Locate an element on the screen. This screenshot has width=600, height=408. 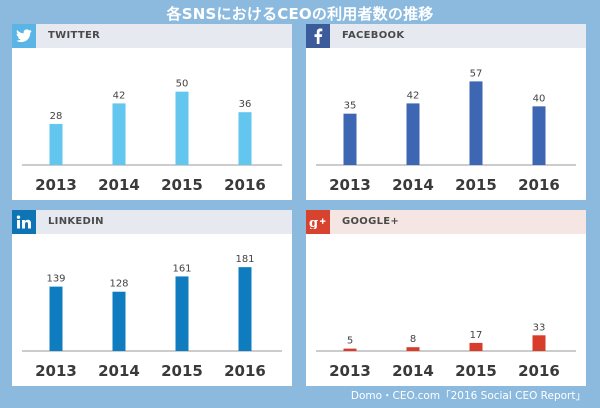
linkedin-in-icon is located at coordinates (23, 222).